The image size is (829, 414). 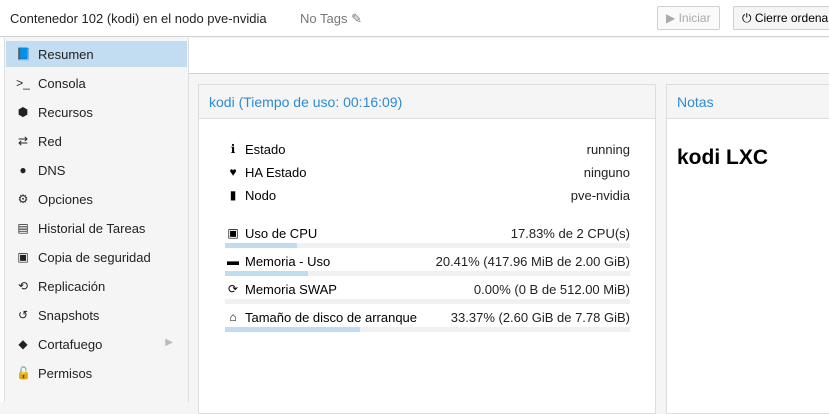 I want to click on status-label: HA Estado, so click(x=276, y=172).